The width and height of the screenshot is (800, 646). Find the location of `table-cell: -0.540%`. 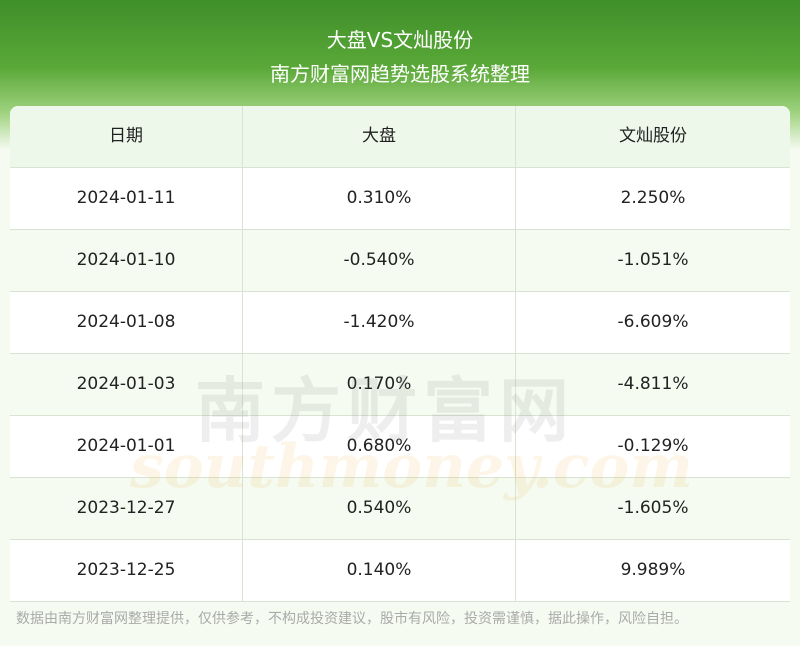

table-cell: -0.540% is located at coordinates (379, 260).